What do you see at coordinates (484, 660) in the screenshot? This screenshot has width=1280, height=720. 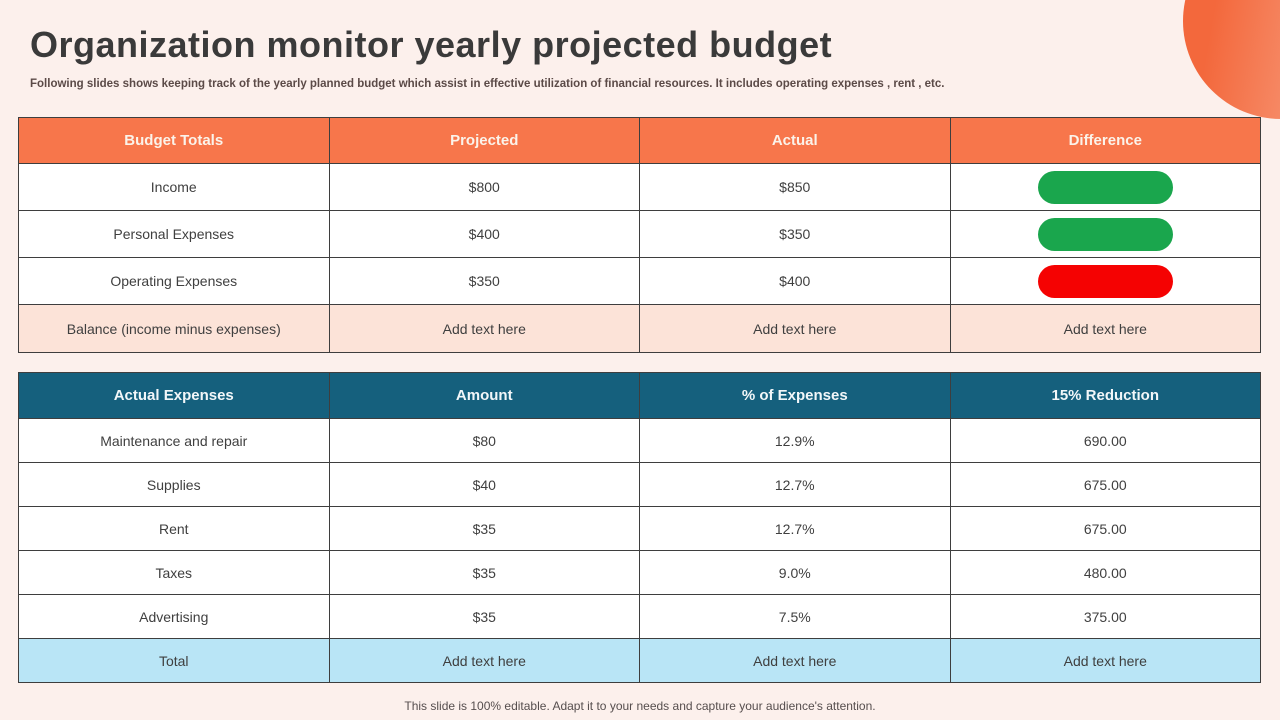 I see `total-placeholder-amount: Add text here` at bounding box center [484, 660].